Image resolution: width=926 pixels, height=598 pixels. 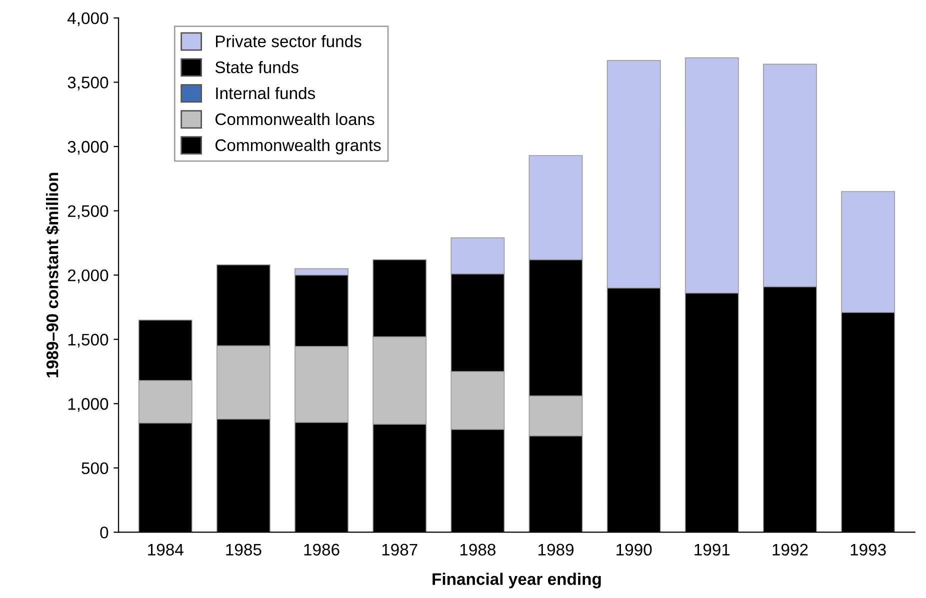 I want to click on y-tick-label: 1,500, so click(x=88, y=341).